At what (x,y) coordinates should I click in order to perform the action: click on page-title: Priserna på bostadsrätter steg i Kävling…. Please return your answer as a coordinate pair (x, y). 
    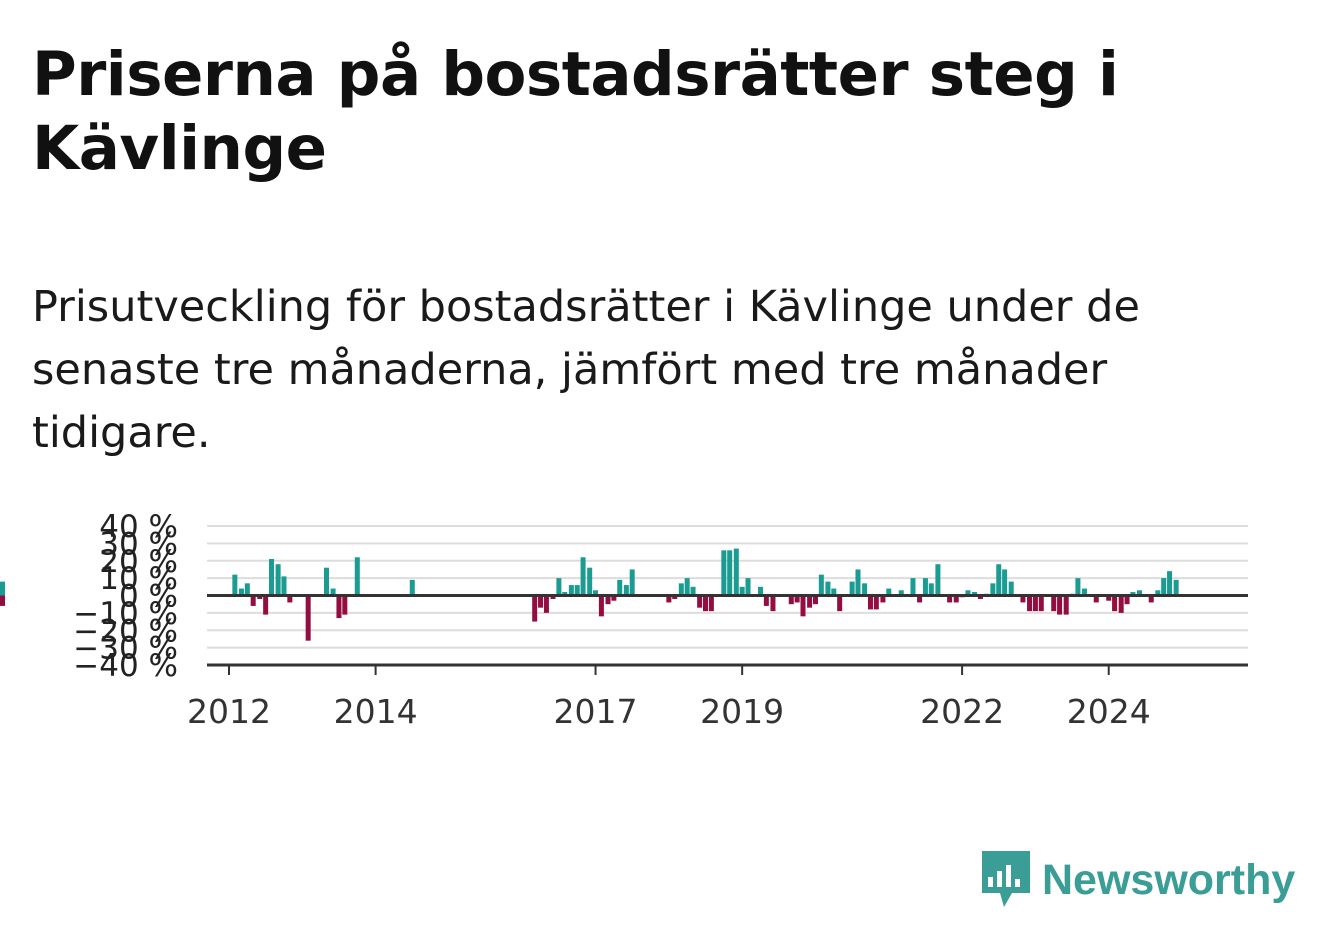
    Looking at the image, I should click on (575, 111).